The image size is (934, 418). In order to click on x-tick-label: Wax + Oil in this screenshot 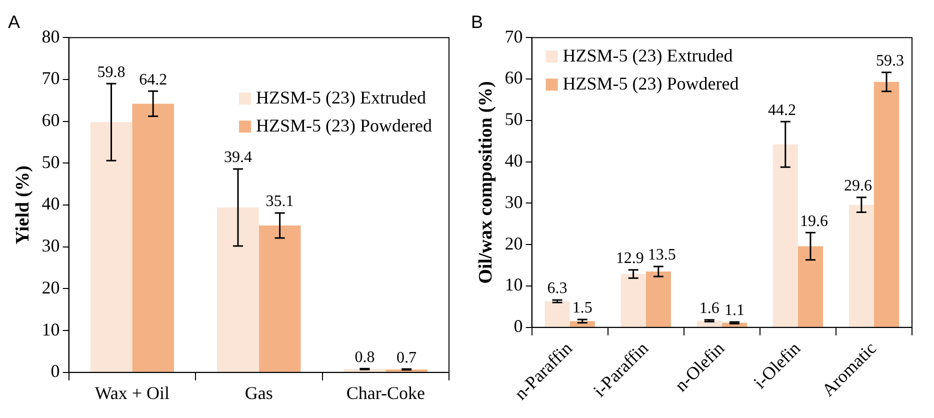, I will do `click(132, 392)`.